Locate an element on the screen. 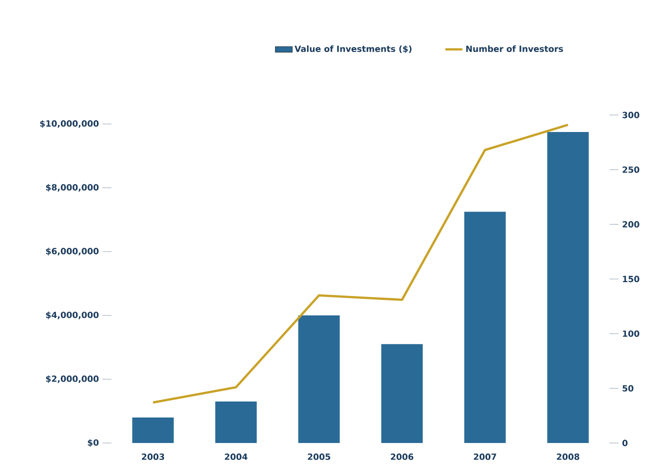 This screenshot has width=650, height=473. y-tick-label: $4,000,000 is located at coordinates (72, 316).